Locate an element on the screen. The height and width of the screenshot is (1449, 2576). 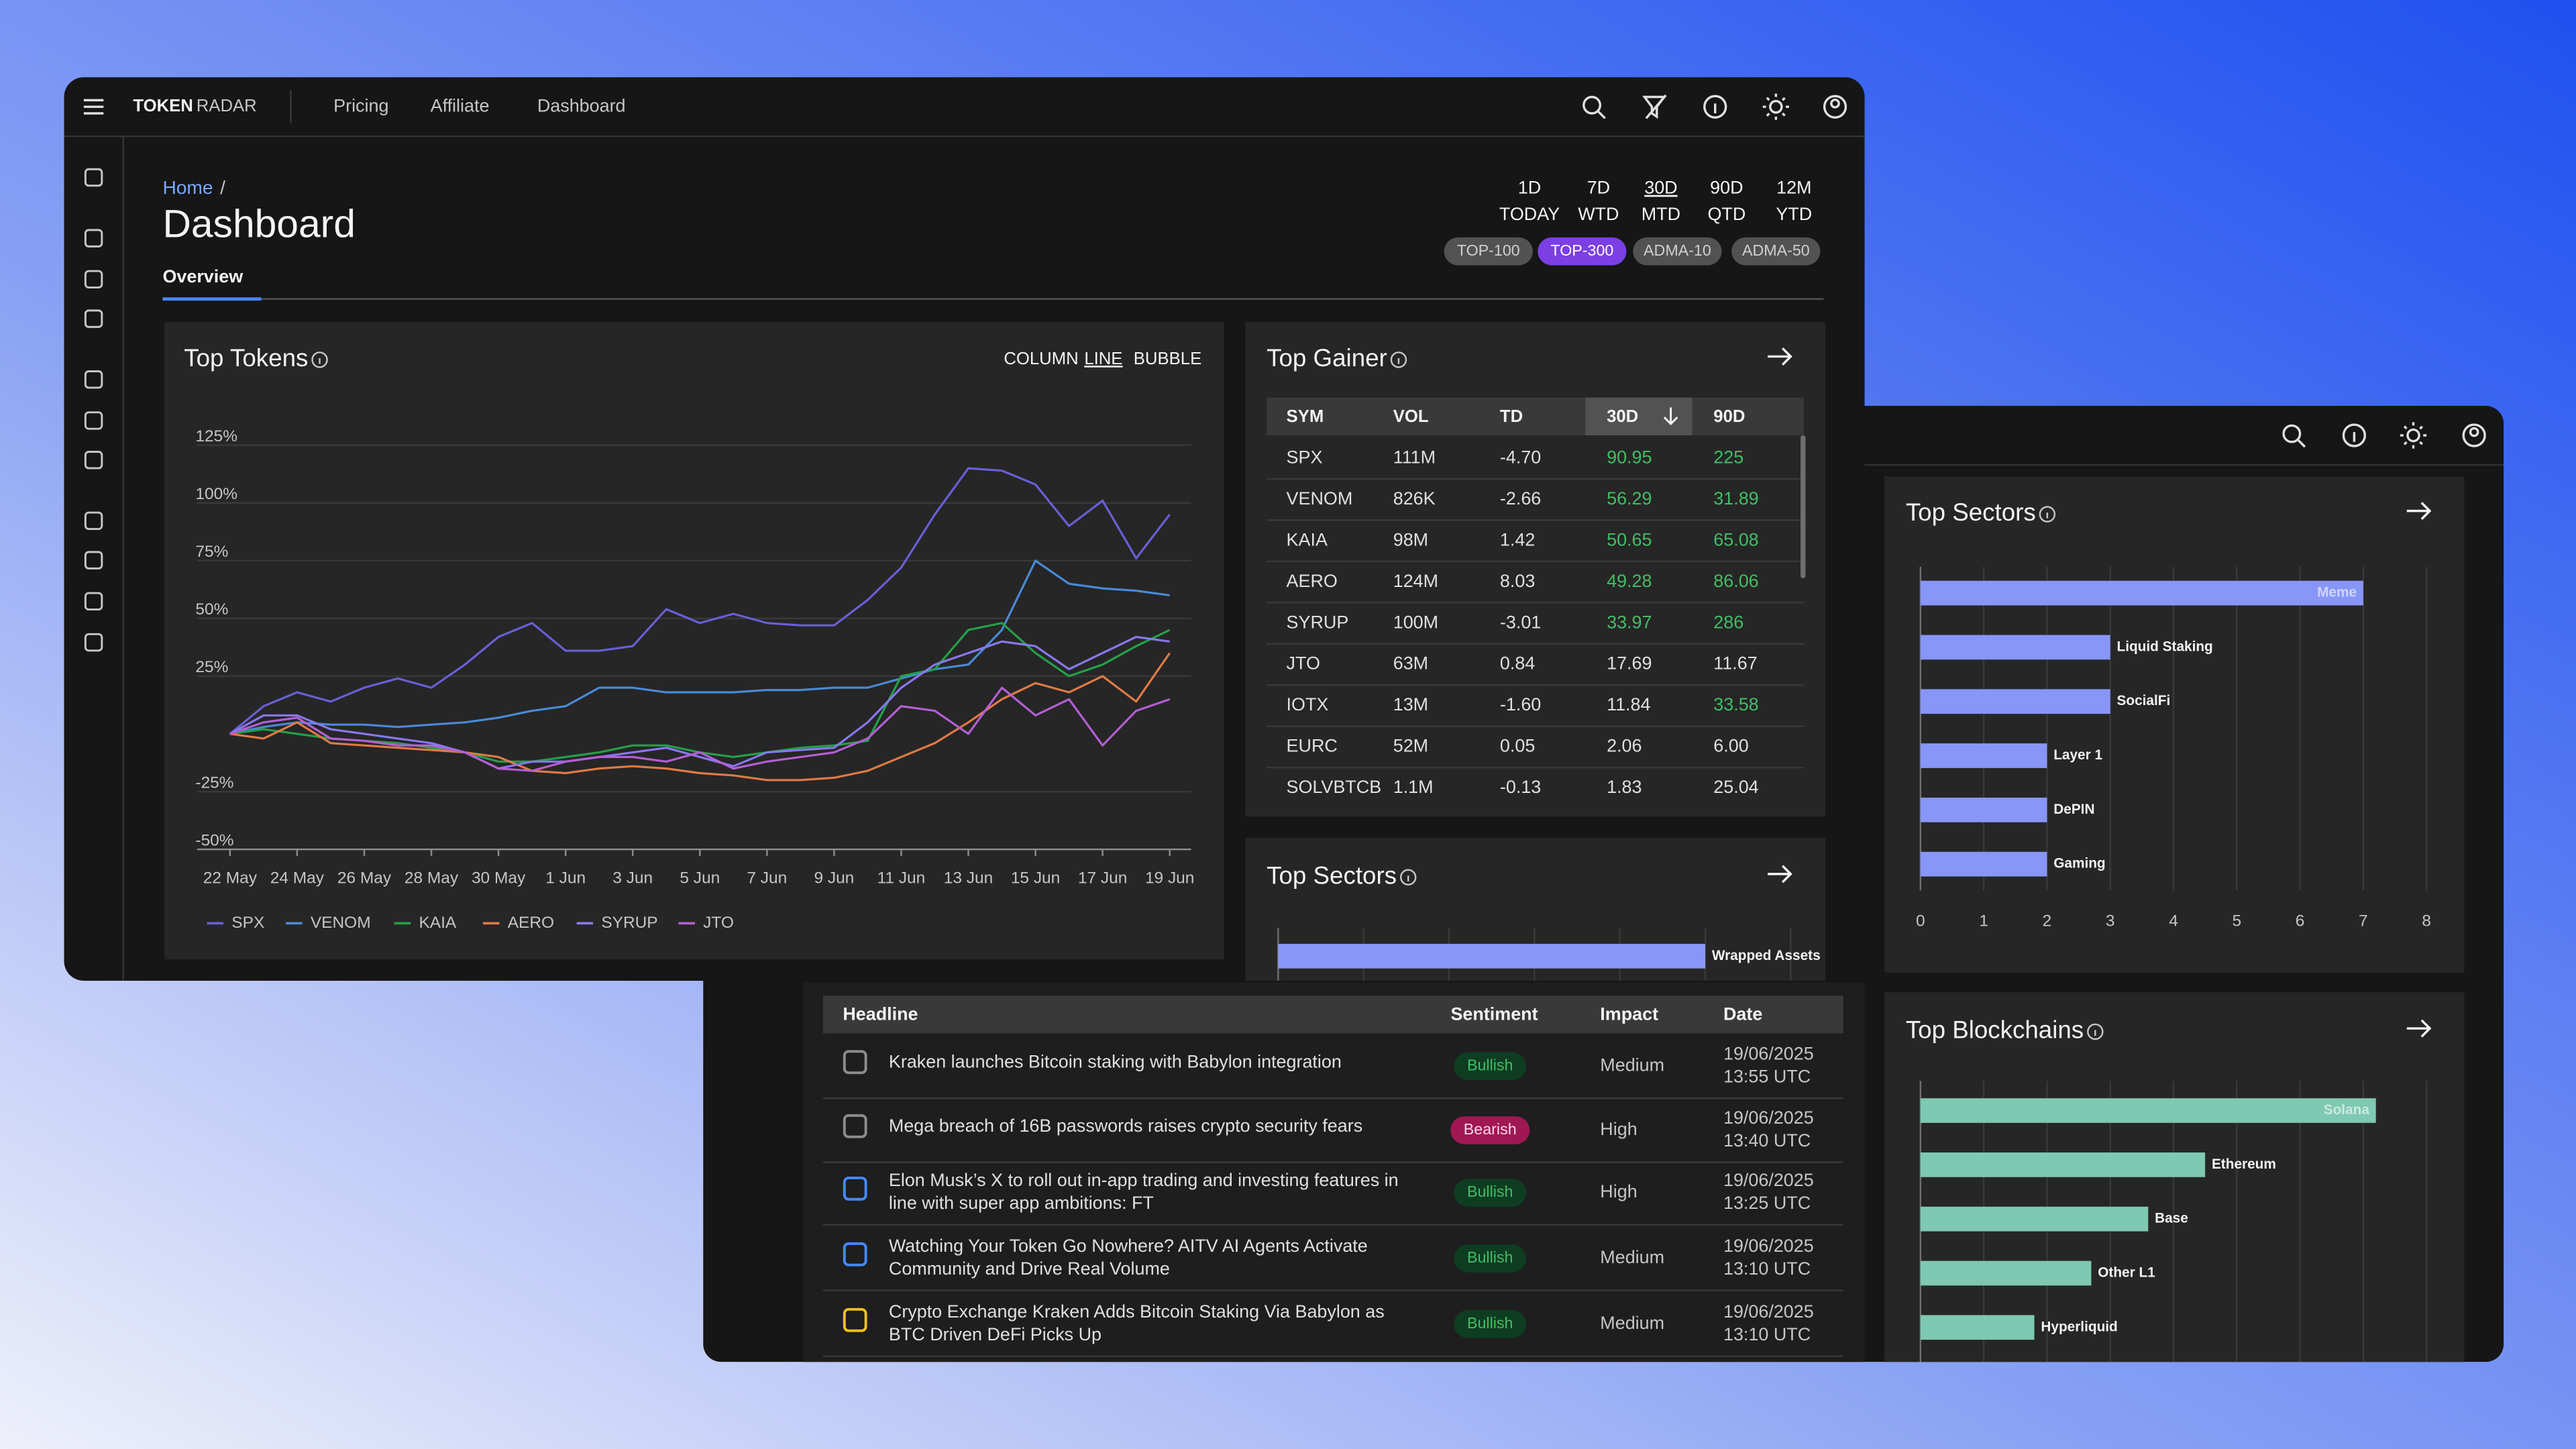
legend-label: AERO is located at coordinates (531, 923).